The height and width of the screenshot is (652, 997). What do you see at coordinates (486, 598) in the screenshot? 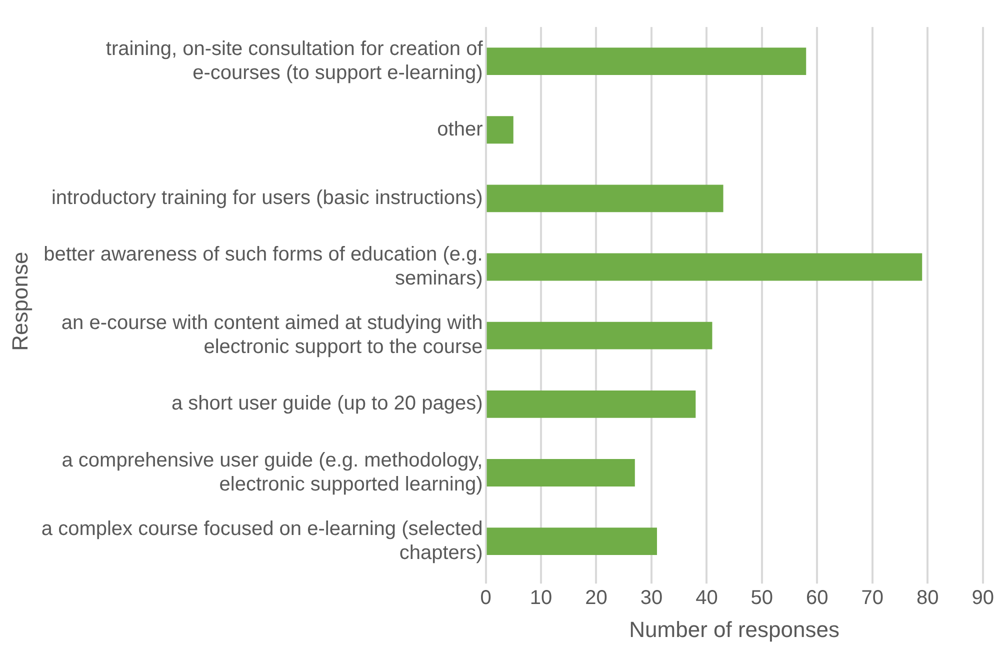
I see `x-tick-label: 0` at bounding box center [486, 598].